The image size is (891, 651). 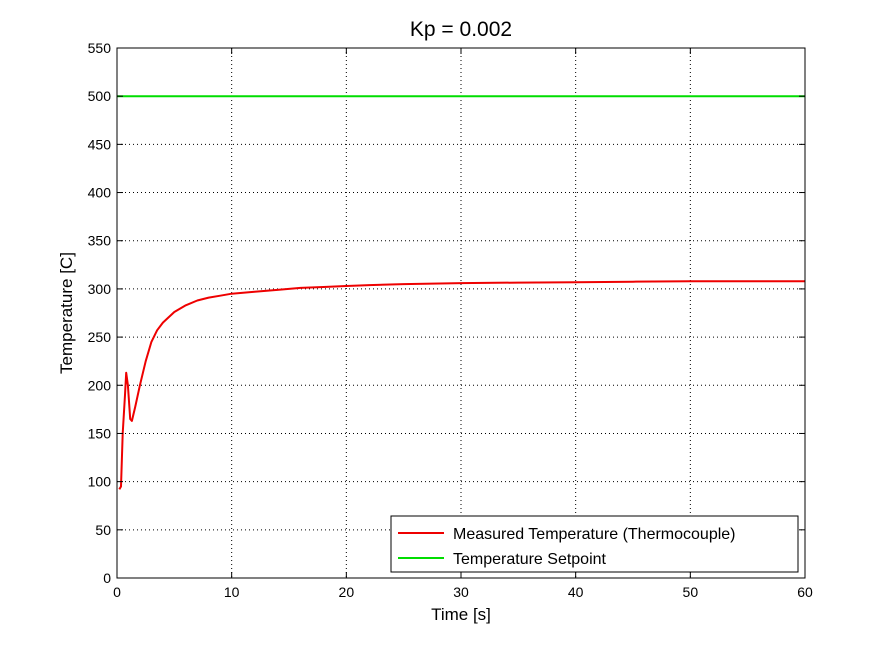 What do you see at coordinates (461, 592) in the screenshot?
I see `x-tick-label: 30` at bounding box center [461, 592].